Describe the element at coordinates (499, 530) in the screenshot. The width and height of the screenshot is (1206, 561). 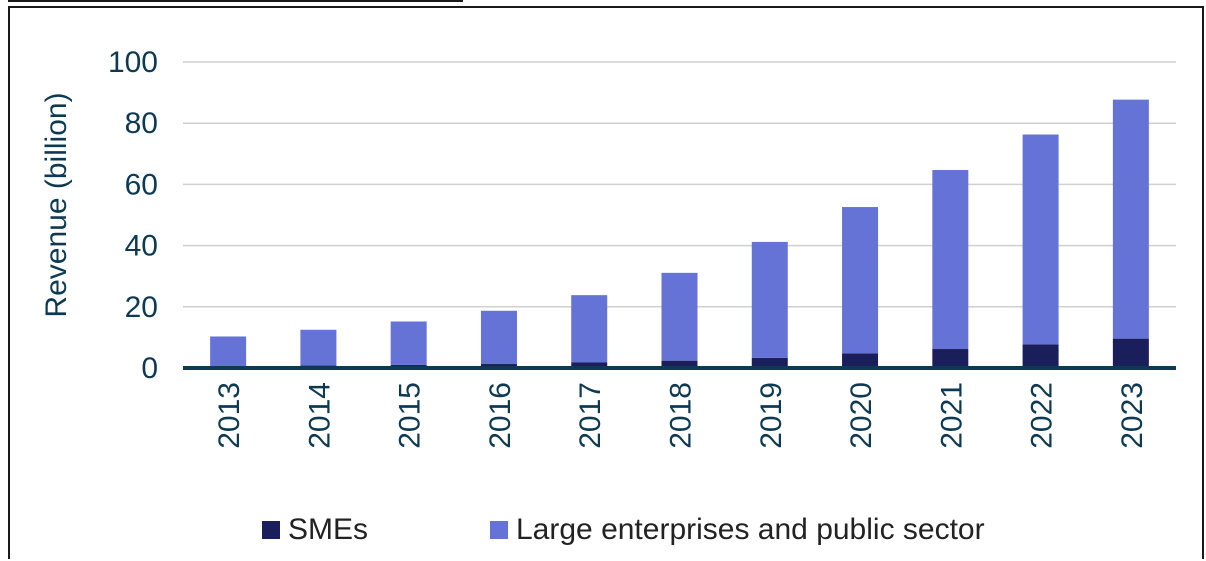
I see `legend-swatch-large-enterprises` at that location.